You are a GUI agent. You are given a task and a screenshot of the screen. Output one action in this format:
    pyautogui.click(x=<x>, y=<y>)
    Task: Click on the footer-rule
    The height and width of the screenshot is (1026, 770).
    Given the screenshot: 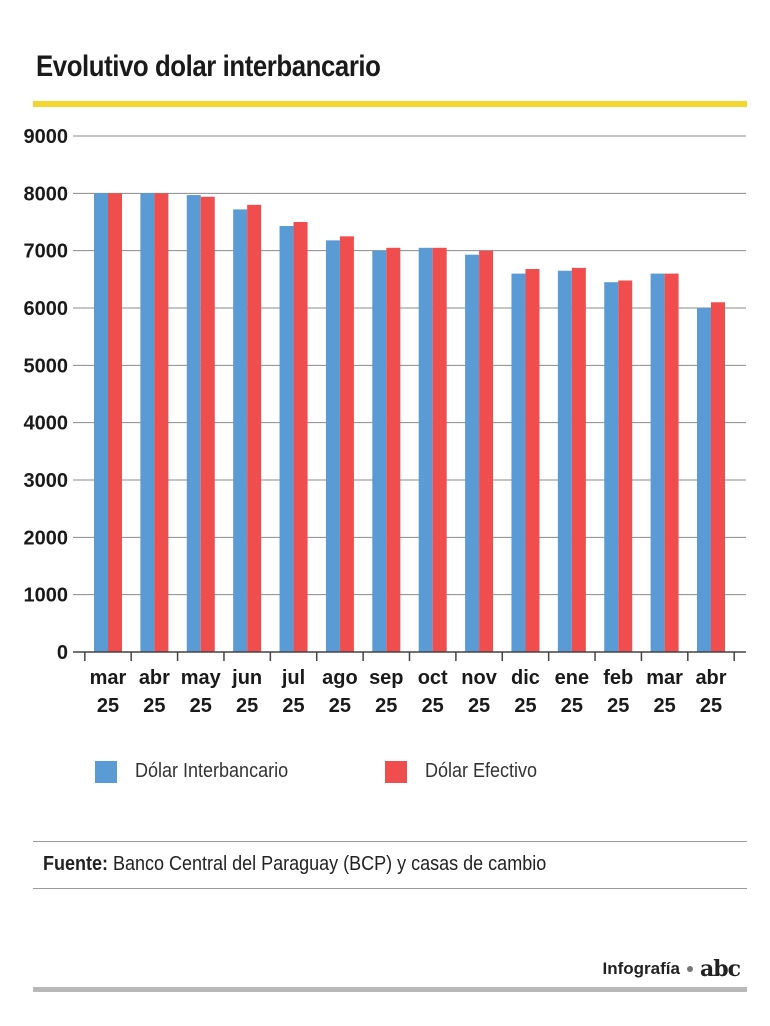 What is the action you would take?
    pyautogui.click(x=390, y=989)
    